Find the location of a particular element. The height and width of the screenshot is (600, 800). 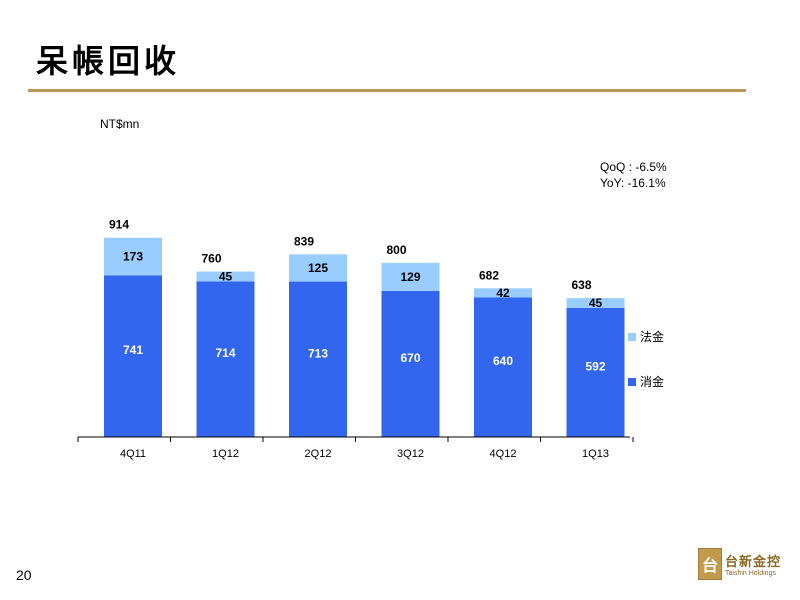

data-label-corporate-4Q11: 173 is located at coordinates (133, 257).